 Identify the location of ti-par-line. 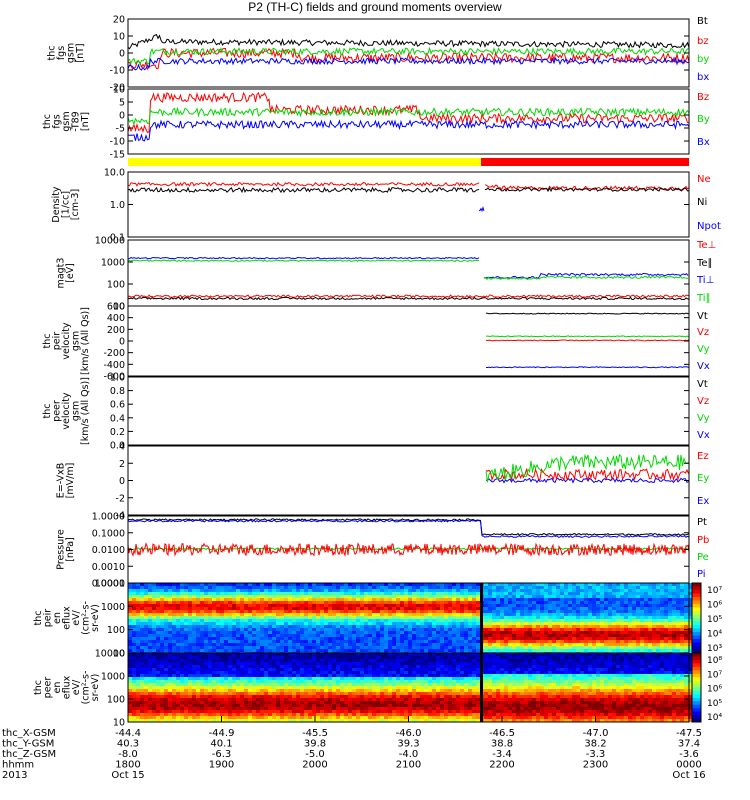
(303, 260).